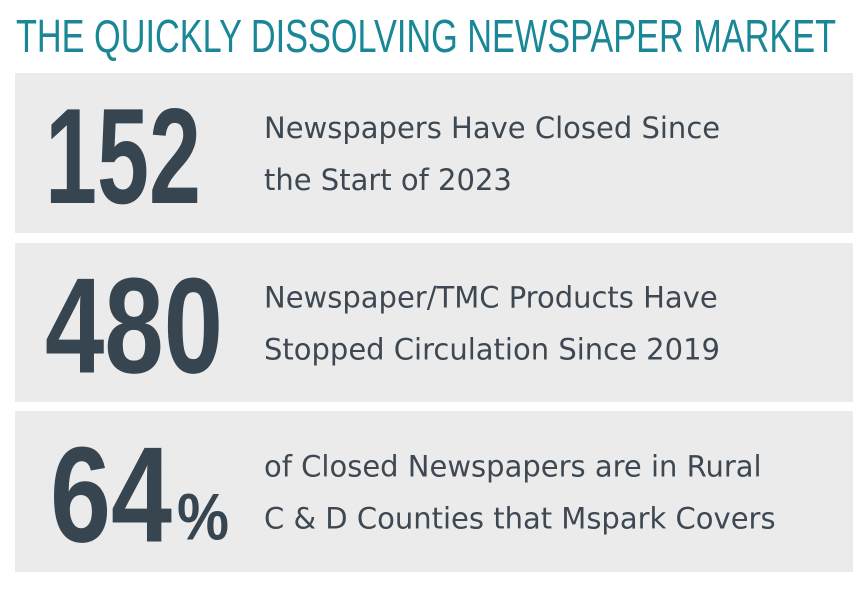 This screenshot has height=590, width=866. Describe the element at coordinates (134, 326) in the screenshot. I see `stat-number: 480` at that location.